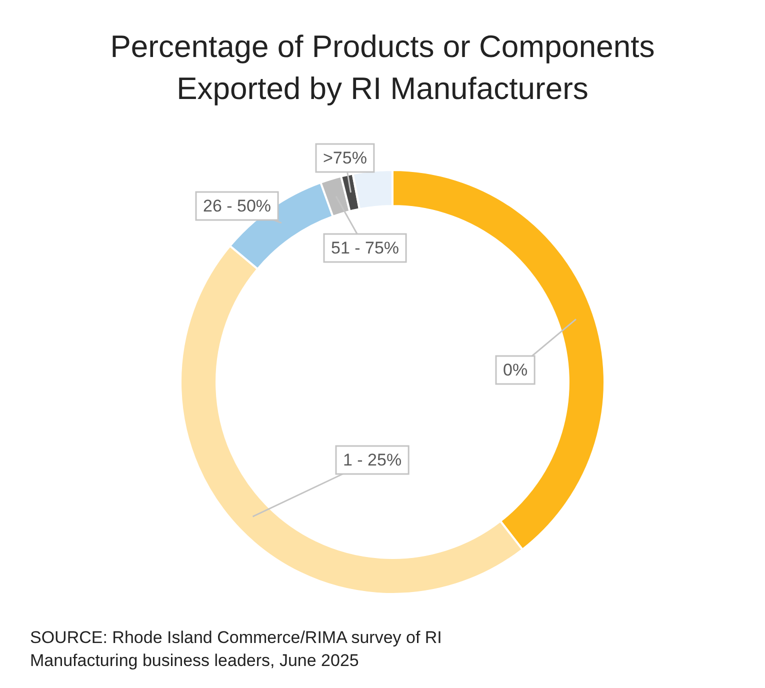 This screenshot has width=765, height=688. Describe the element at coordinates (236, 649) in the screenshot. I see `source-note: SOURCE: Rhode Island Commerce/RIMA survey of RI Manufacturing business leaders, June 2025` at that location.